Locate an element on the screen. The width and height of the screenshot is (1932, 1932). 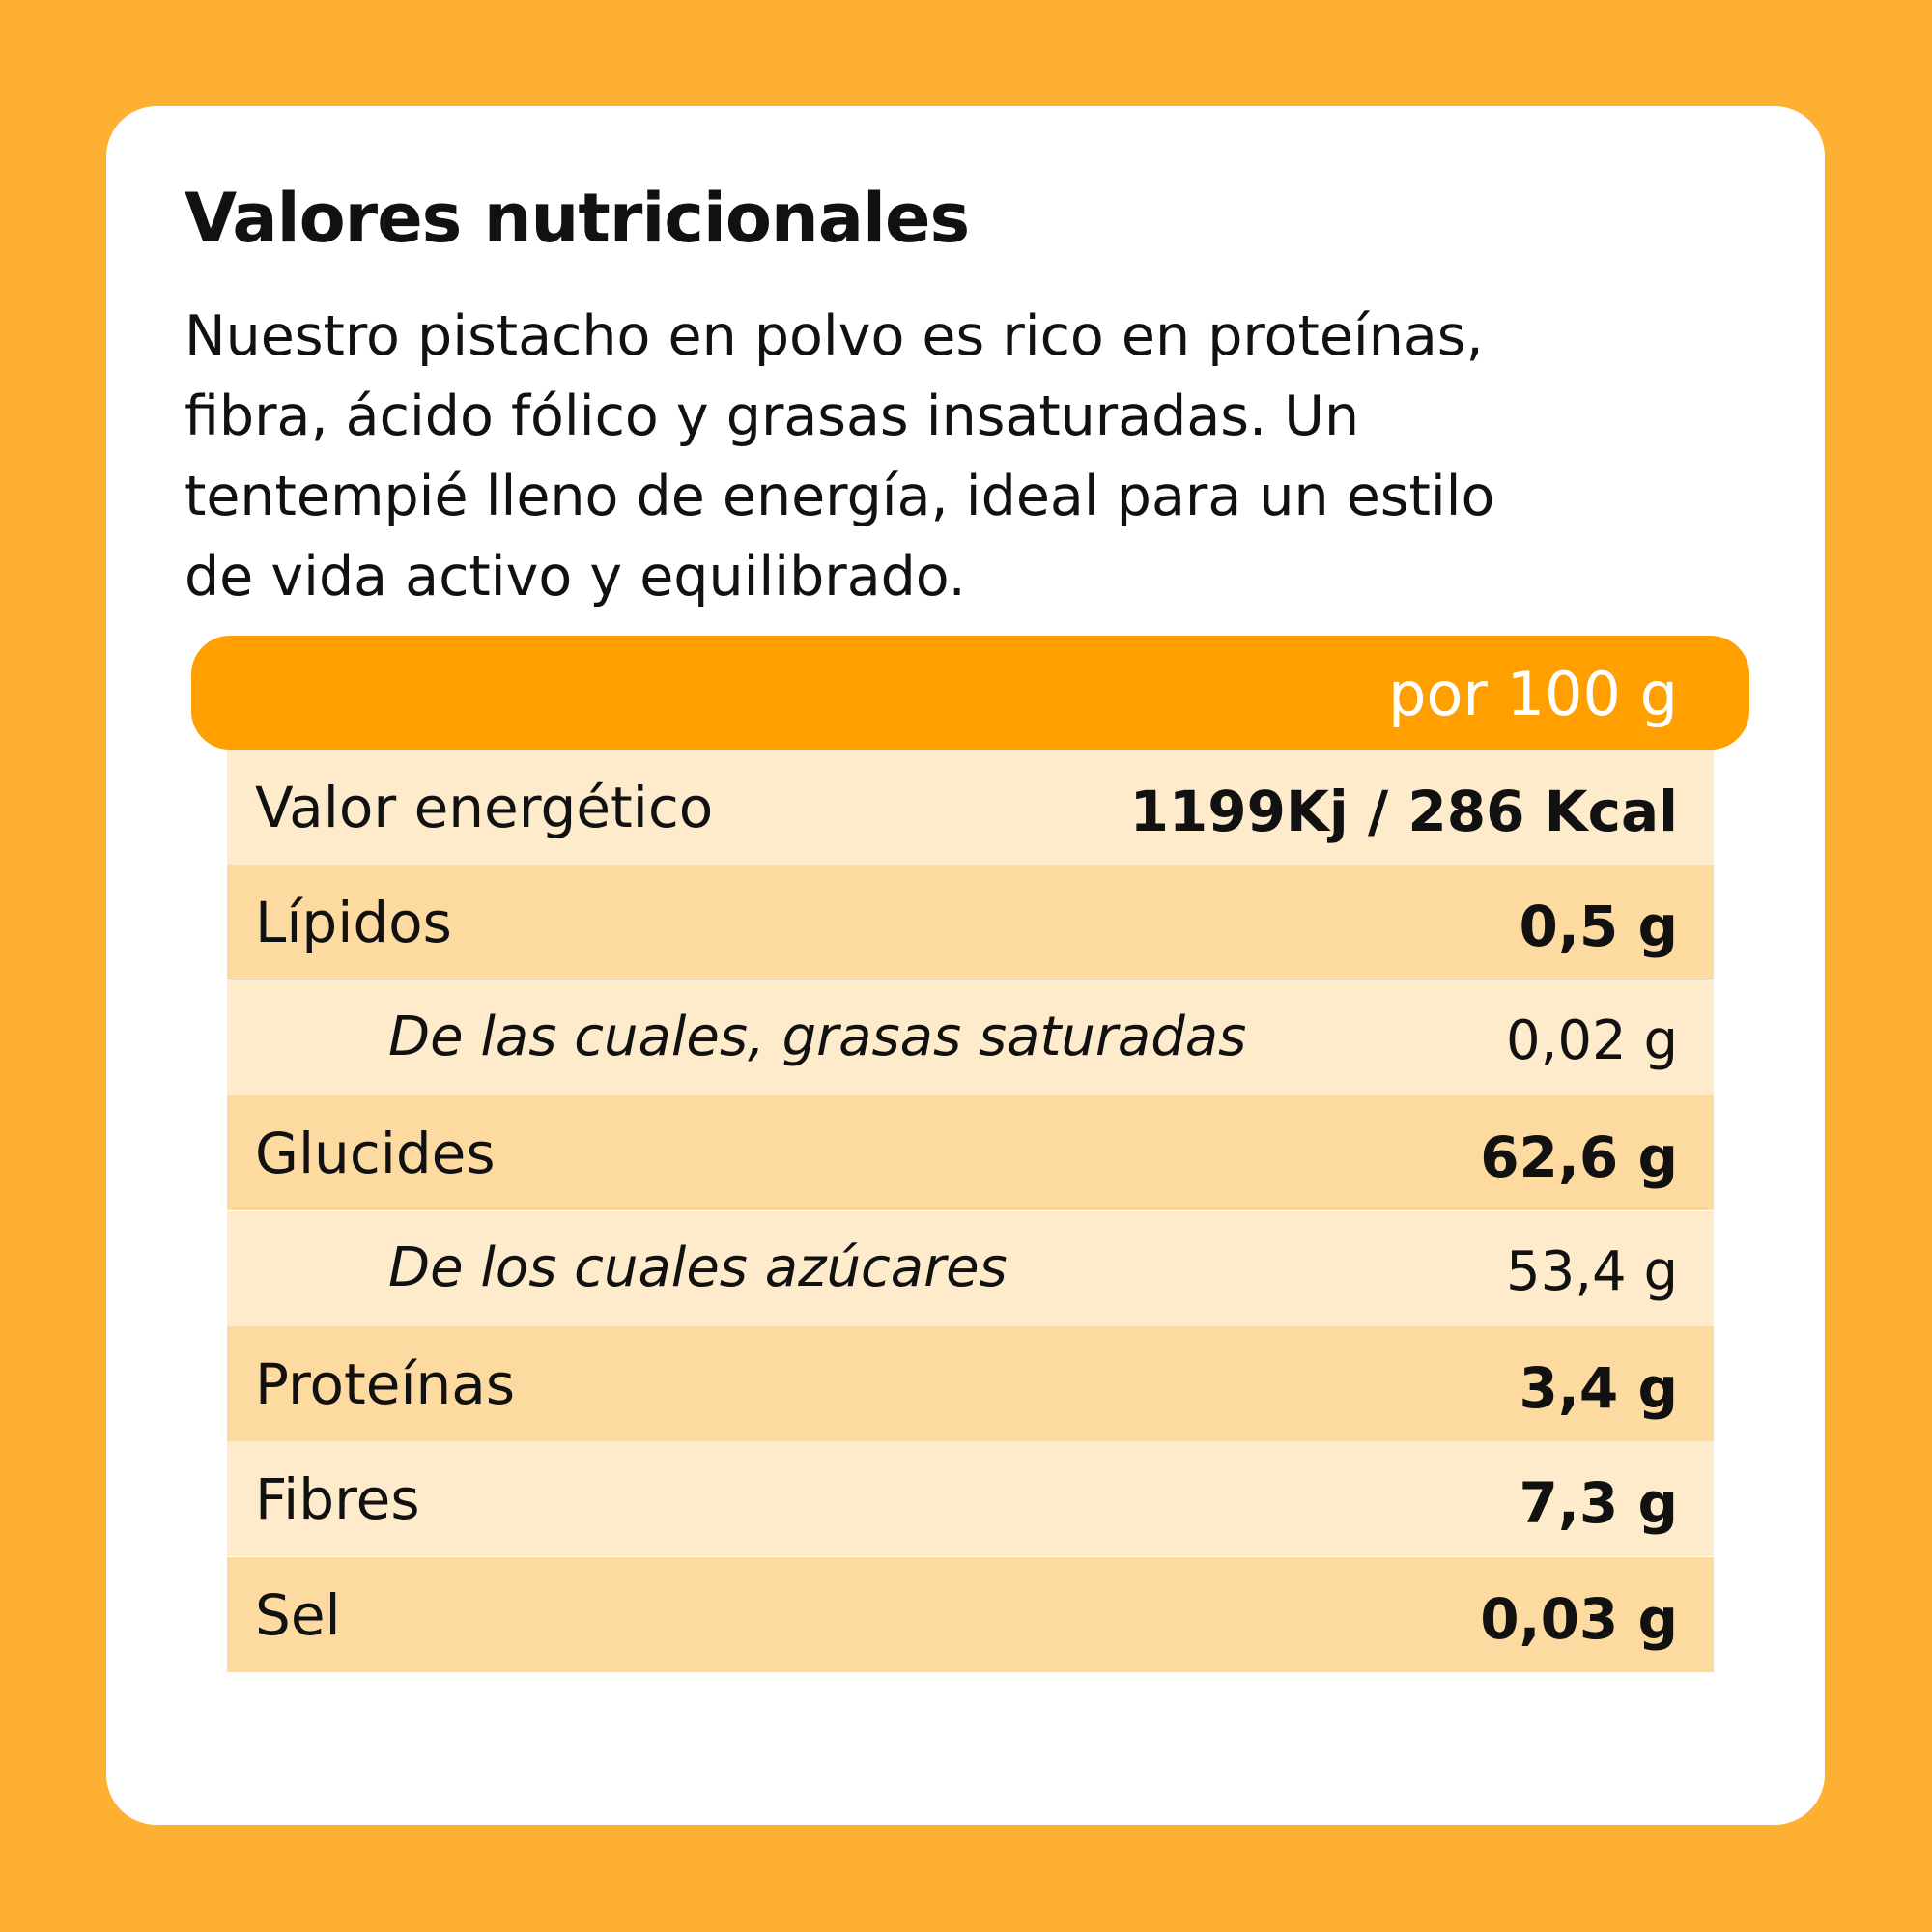
row-value: 62,6 g is located at coordinates (1579, 1157).